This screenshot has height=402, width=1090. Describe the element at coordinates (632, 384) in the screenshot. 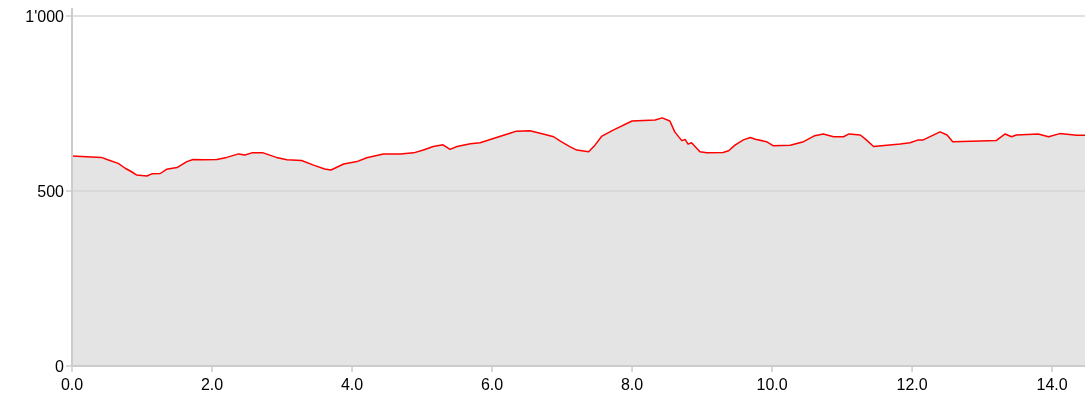

I see `x-tick-label: 8.0` at that location.